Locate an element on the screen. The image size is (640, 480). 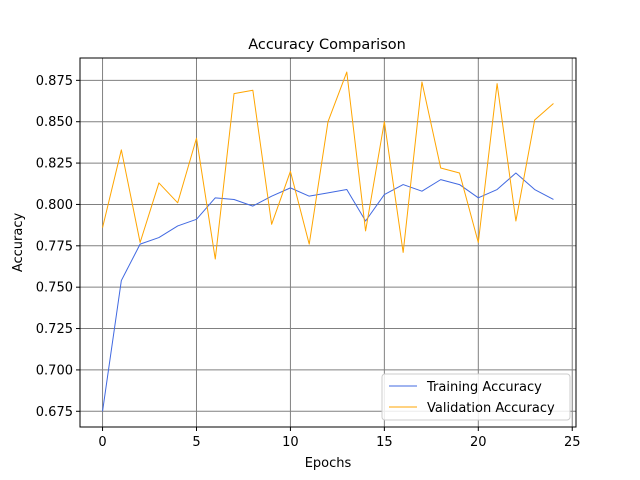
x-tick-label: 20 is located at coordinates (478, 442).